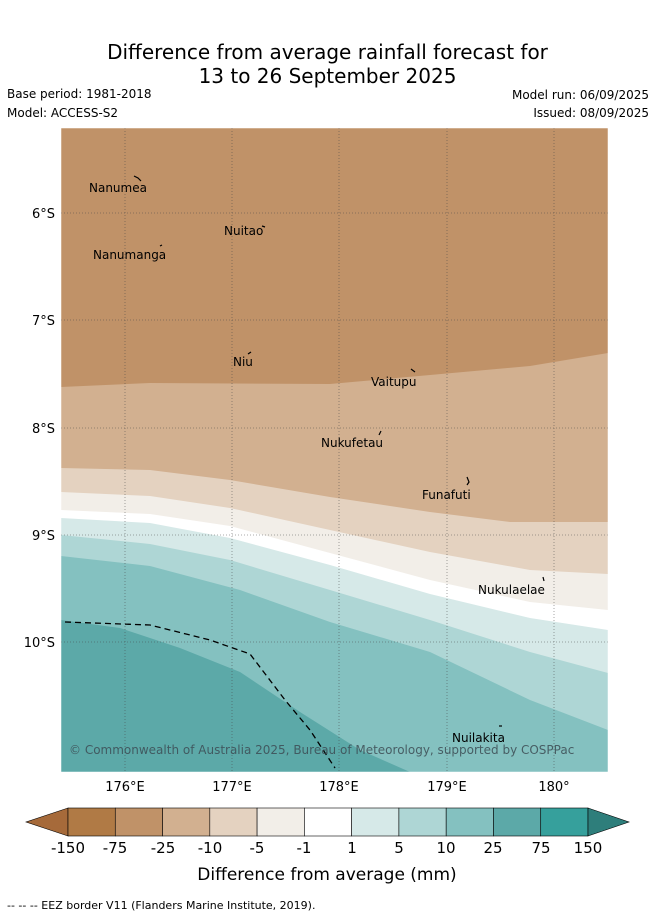  I want to click on colorbar-extend-high, so click(608, 822).